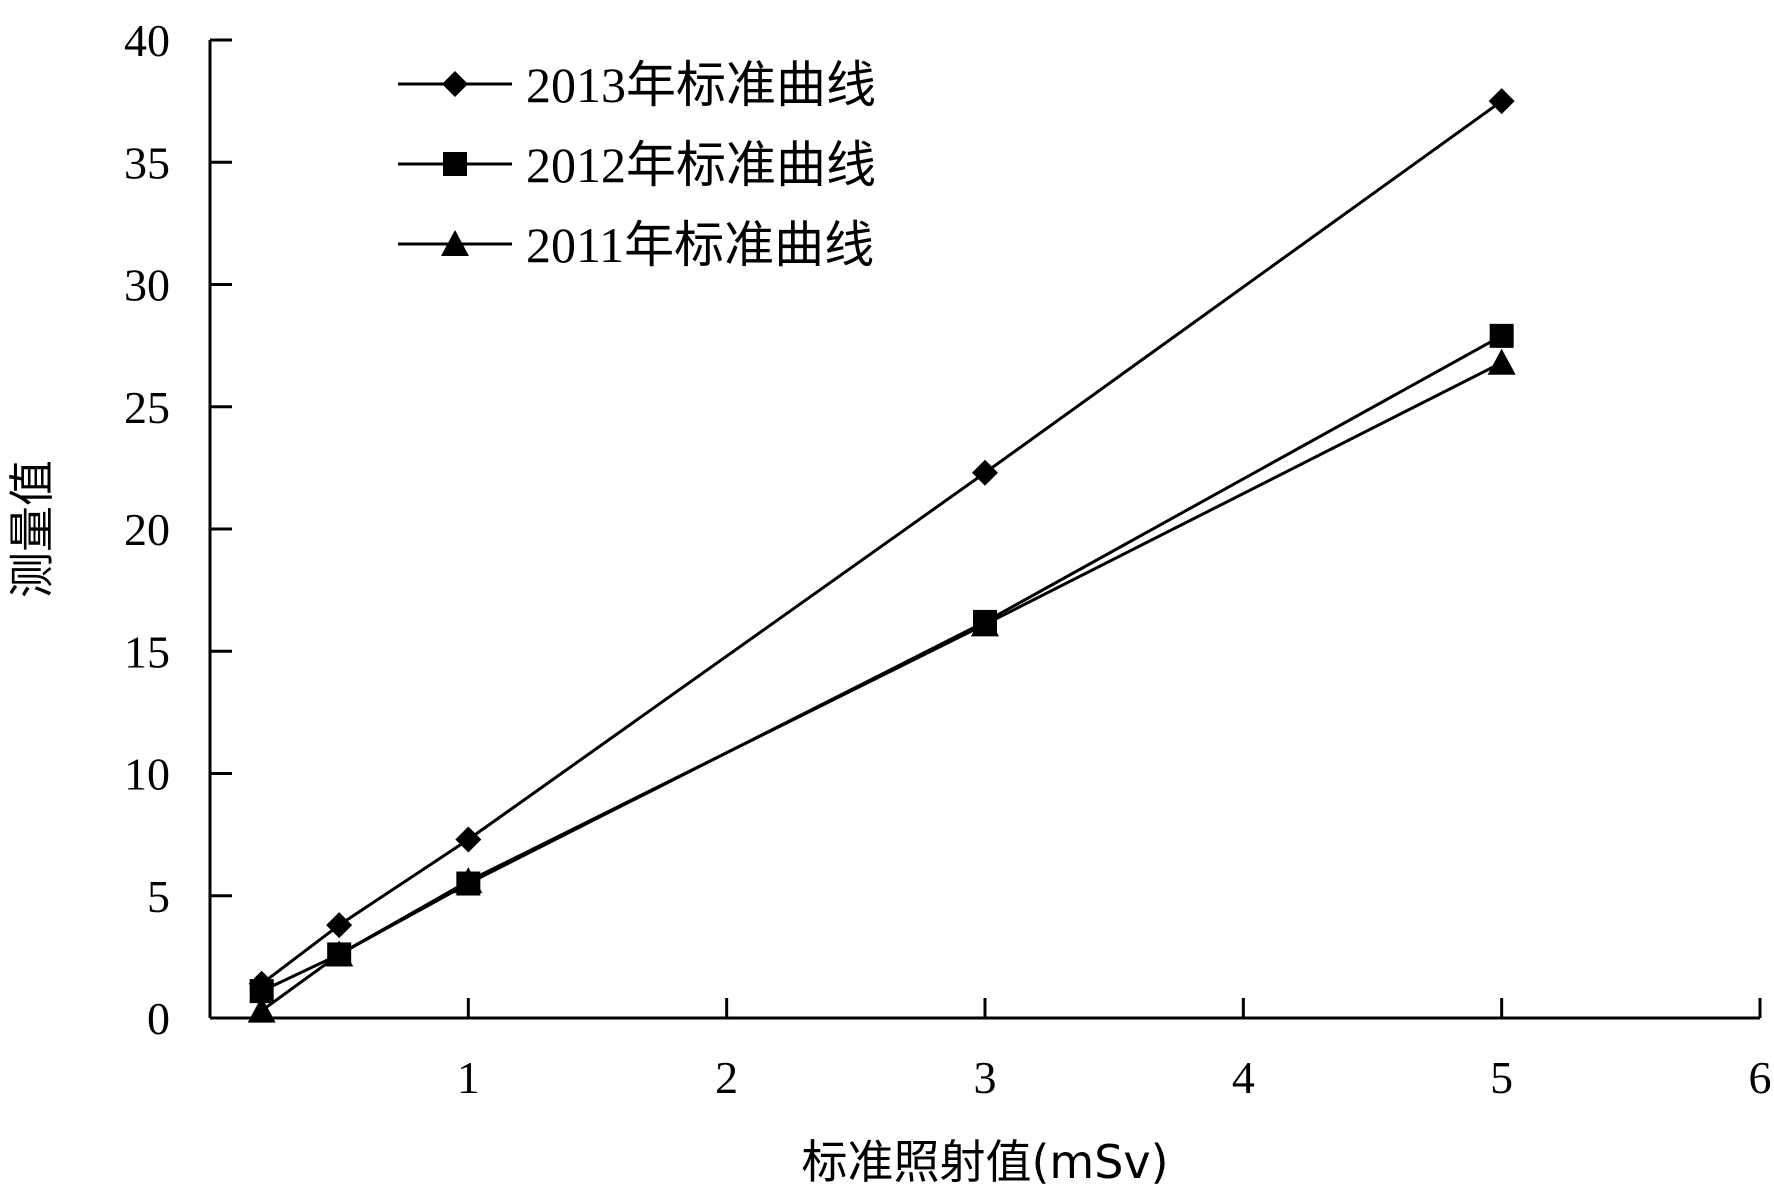 The image size is (1774, 1202). What do you see at coordinates (178, 529) in the screenshot?
I see `y-axis: 0 5 10 15 20 25 30 35 40` at bounding box center [178, 529].